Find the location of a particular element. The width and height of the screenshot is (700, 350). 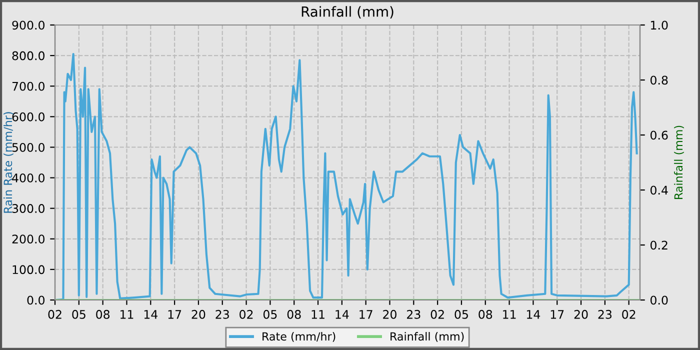

y-tick-label: 700.0 is located at coordinates (28, 86).